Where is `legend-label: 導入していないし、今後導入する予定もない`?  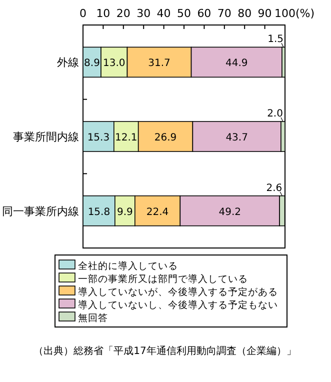 legend-label: 導入していないし、今後導入する予定もない is located at coordinates (178, 305).